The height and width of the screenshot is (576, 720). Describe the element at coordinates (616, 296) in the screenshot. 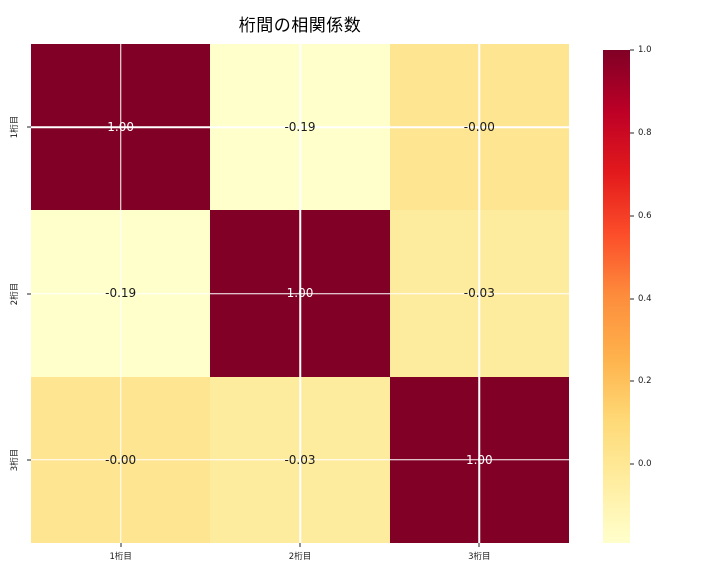

I see `colorbar` at that location.